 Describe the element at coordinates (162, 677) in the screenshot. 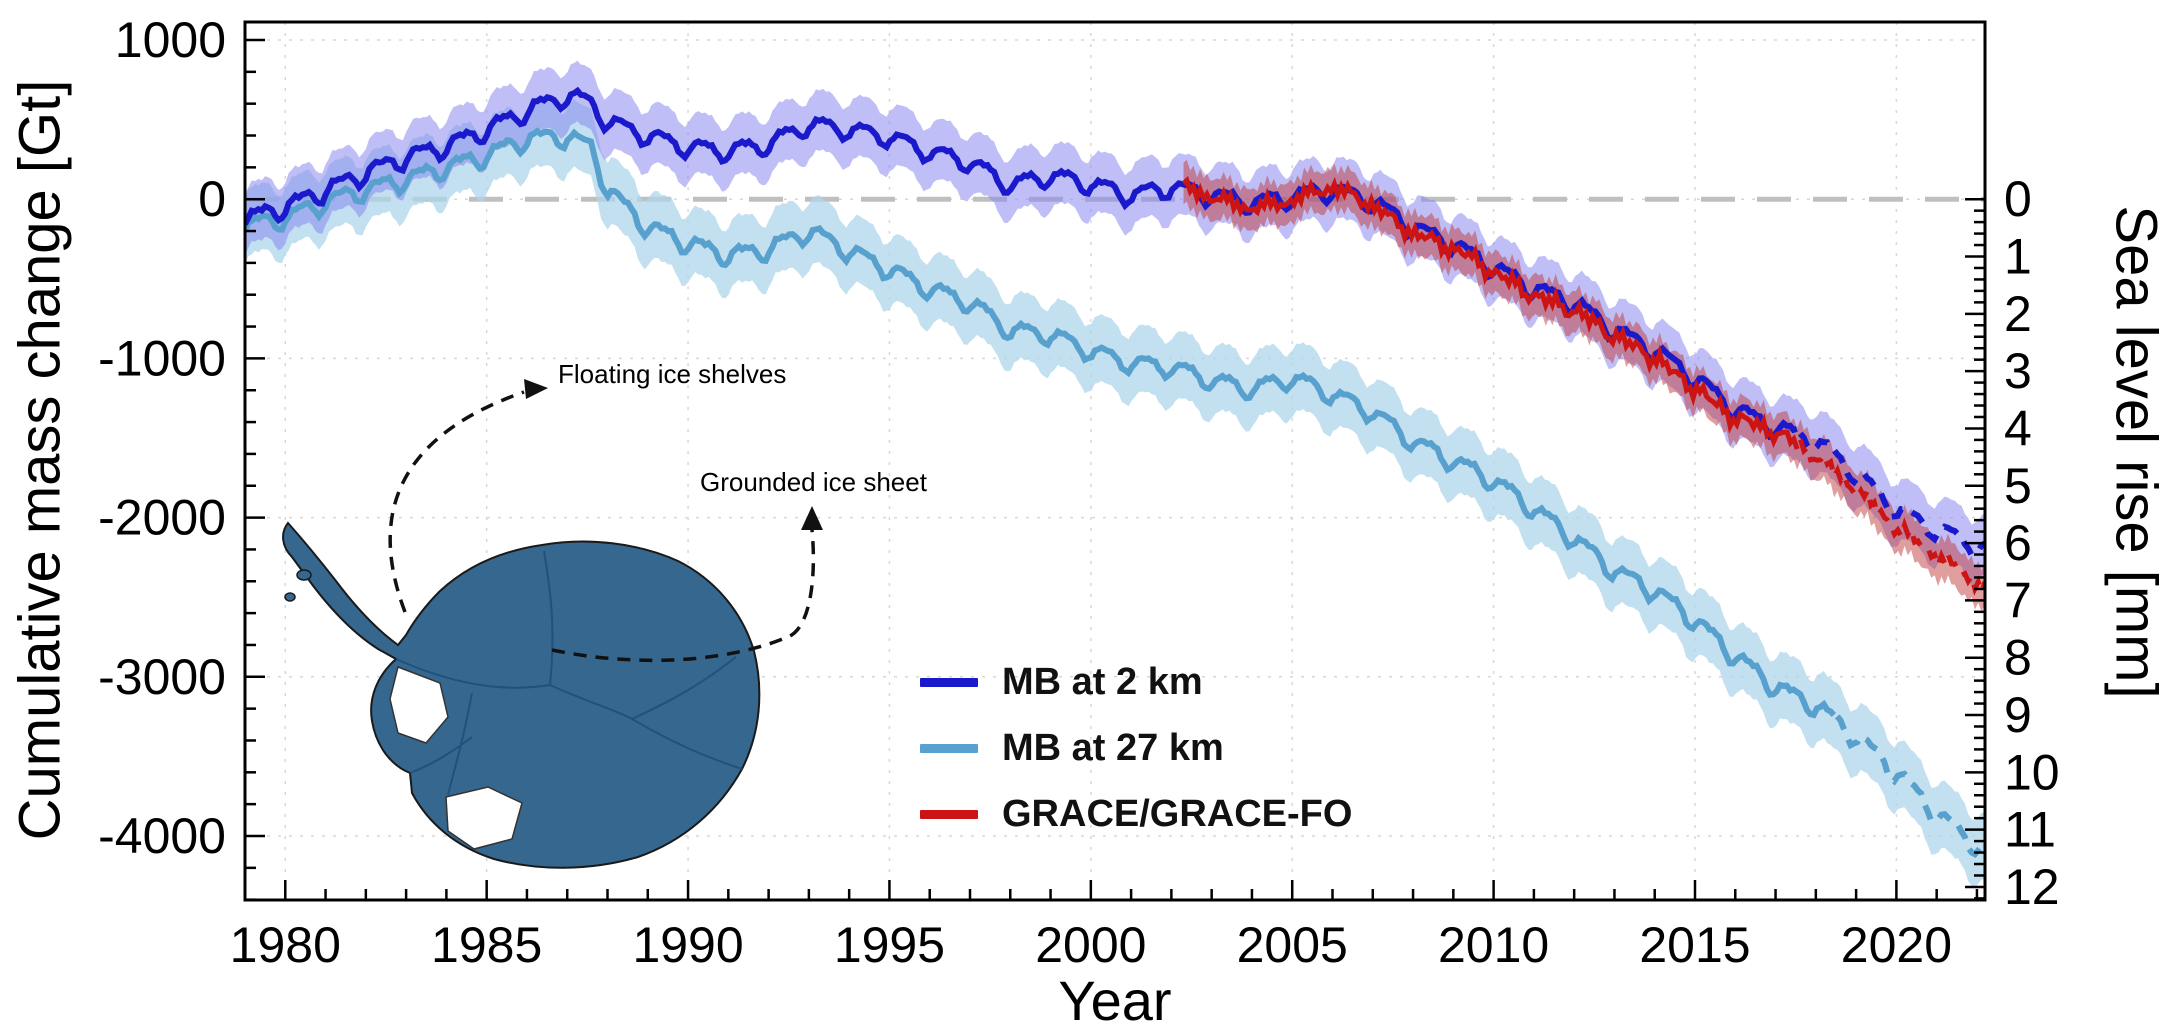

I see `left-tick-label: -3000` at that location.